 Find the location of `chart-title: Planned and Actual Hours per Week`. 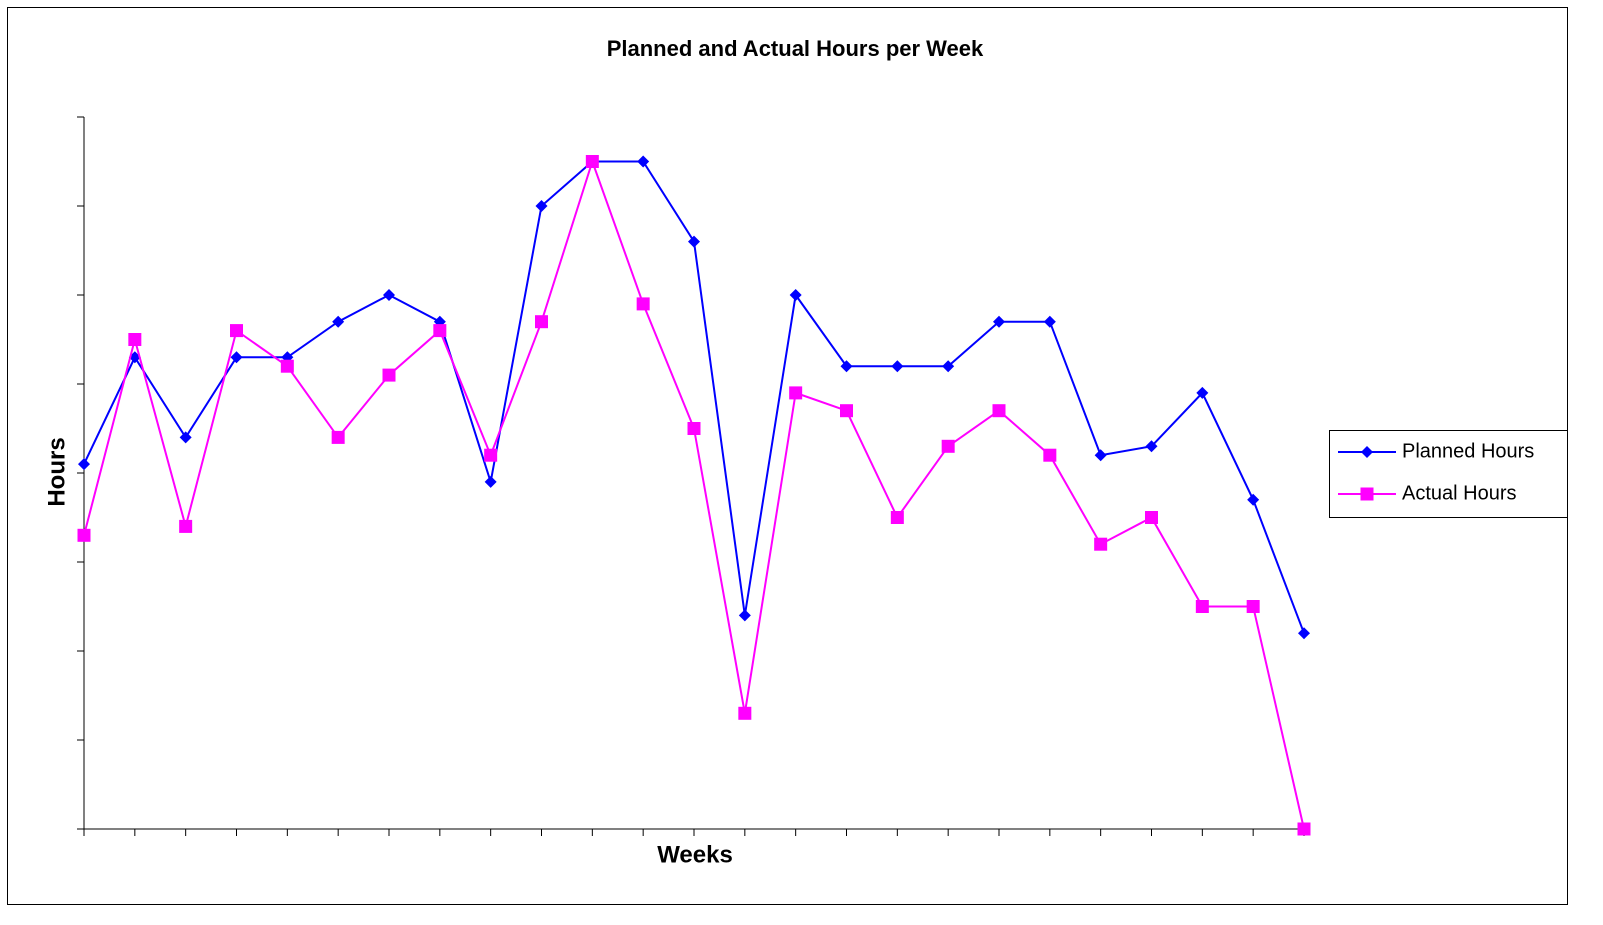

chart-title: Planned and Actual Hours per Week is located at coordinates (795, 48).